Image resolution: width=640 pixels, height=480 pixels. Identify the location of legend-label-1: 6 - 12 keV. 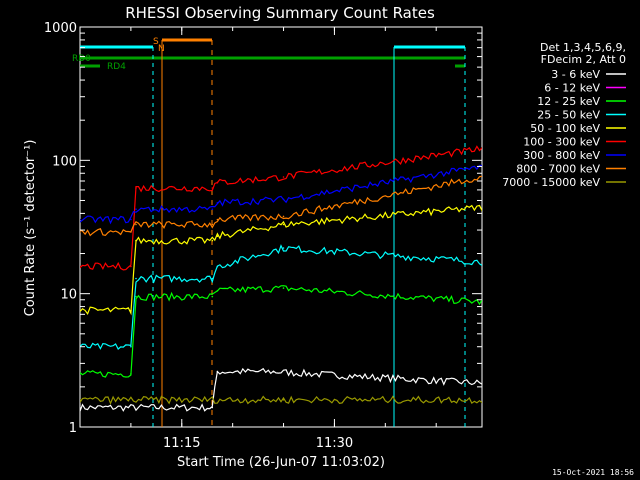
(572, 88).